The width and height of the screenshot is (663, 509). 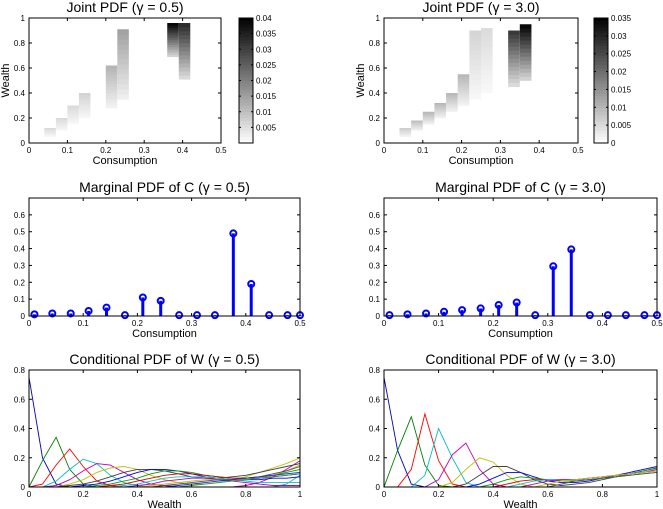 I want to click on colorbar-tick-label: 0.01, so click(x=619, y=107).